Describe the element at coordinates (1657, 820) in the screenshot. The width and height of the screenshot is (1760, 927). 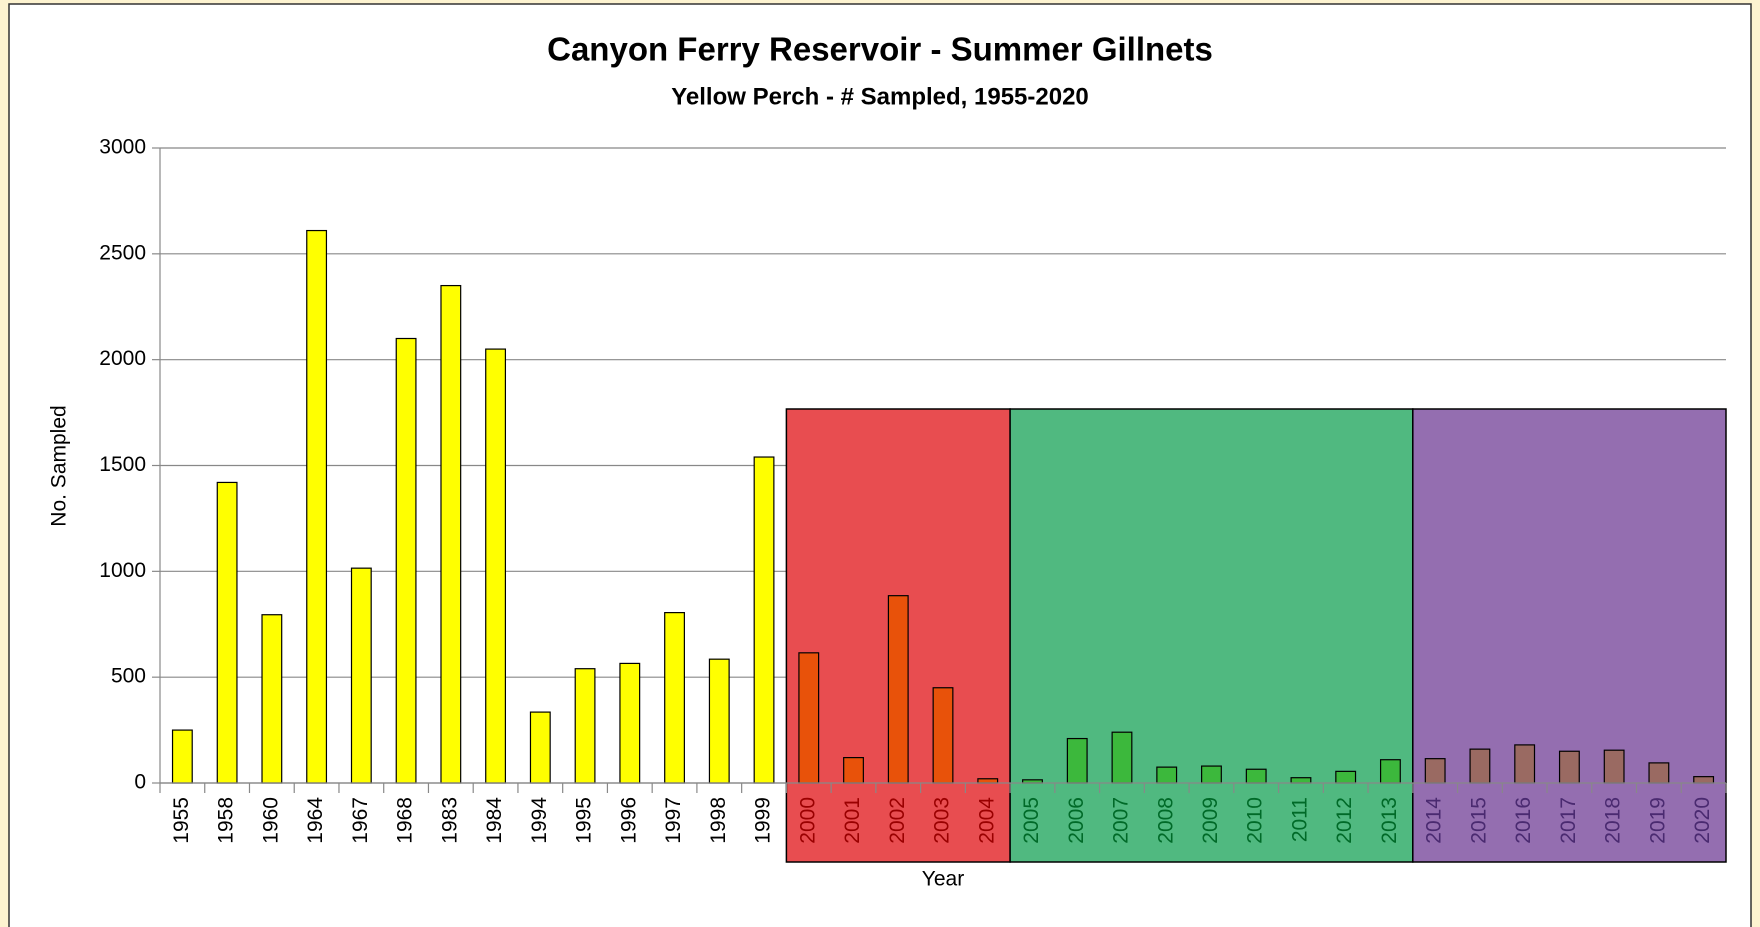
I see `x-tick-label: 2019` at that location.